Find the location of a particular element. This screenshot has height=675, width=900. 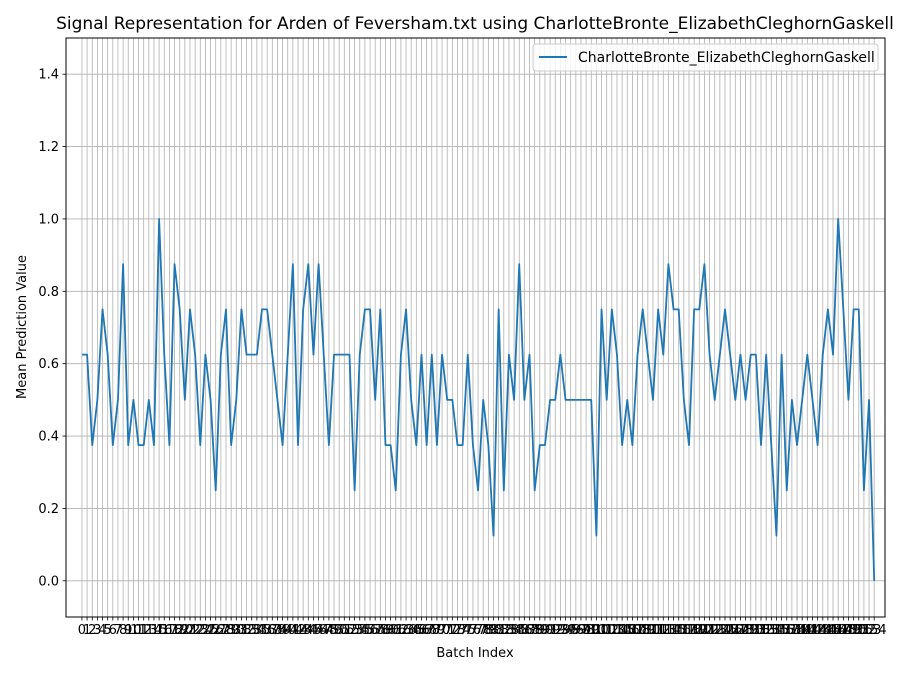

x-tick-label: 49 is located at coordinates (334, 630).